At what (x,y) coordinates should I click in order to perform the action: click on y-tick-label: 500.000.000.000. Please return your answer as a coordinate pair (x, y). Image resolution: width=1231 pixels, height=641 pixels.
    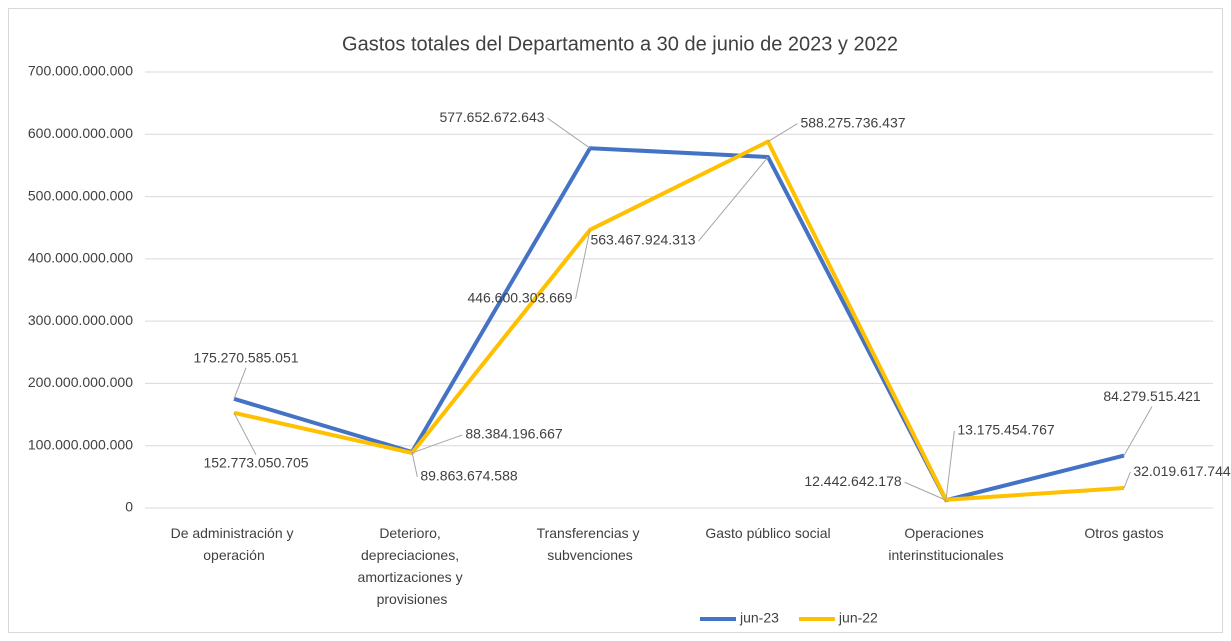
    Looking at the image, I should click on (80, 195).